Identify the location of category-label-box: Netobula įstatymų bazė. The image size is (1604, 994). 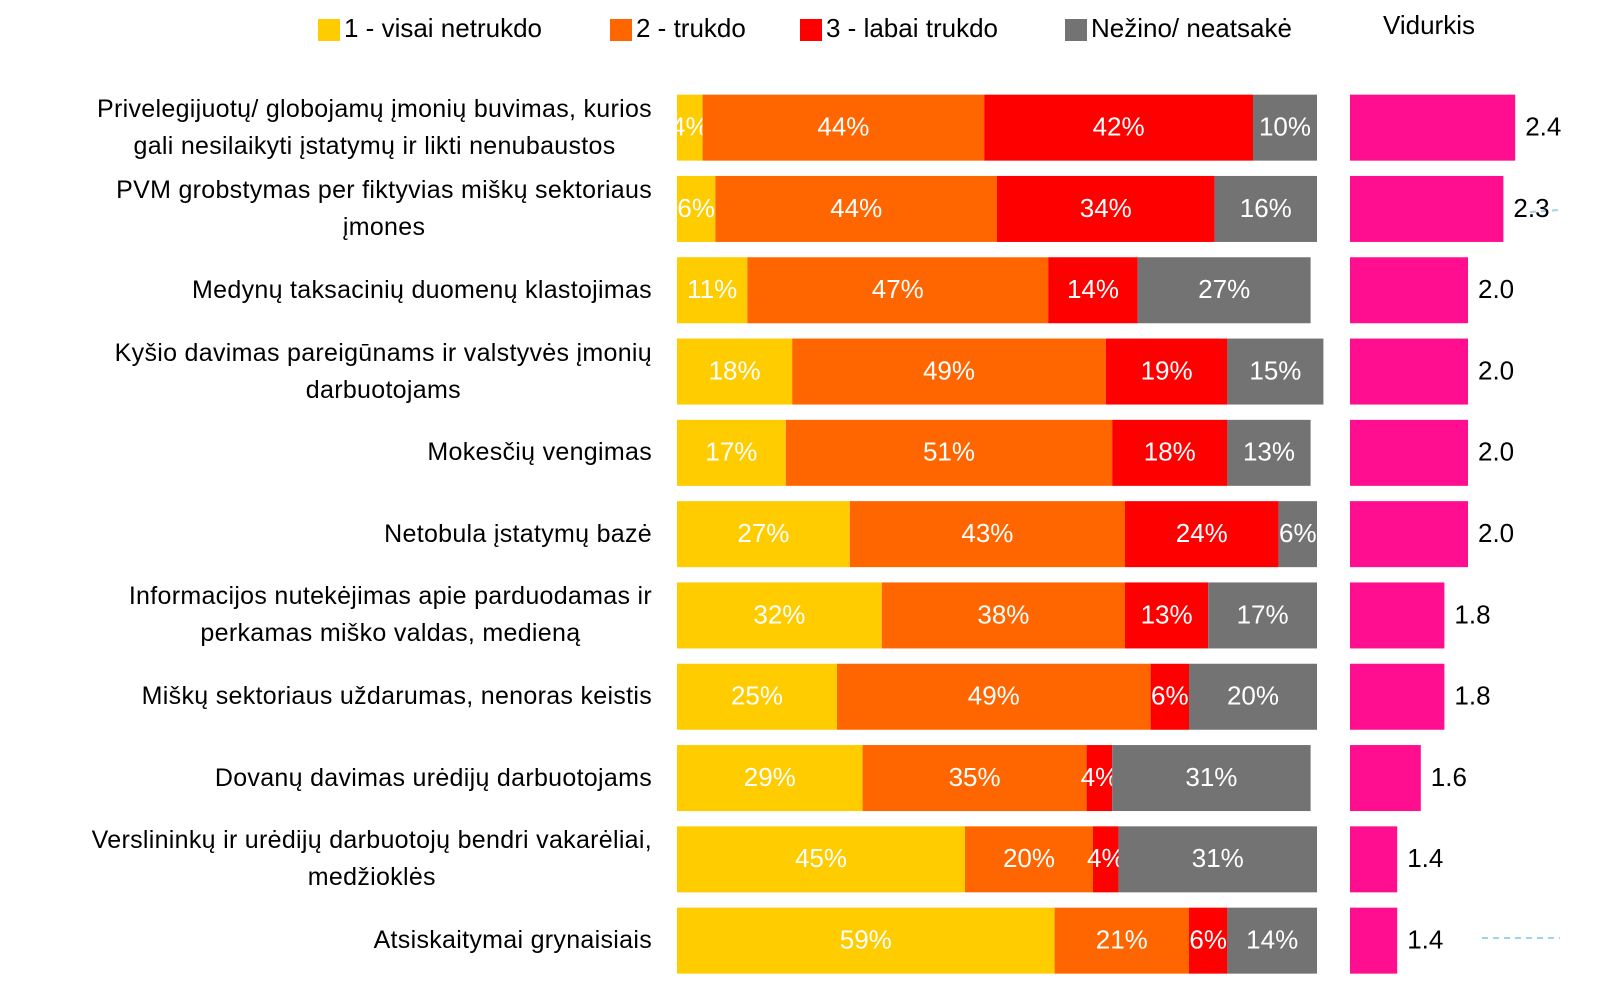
(326, 534).